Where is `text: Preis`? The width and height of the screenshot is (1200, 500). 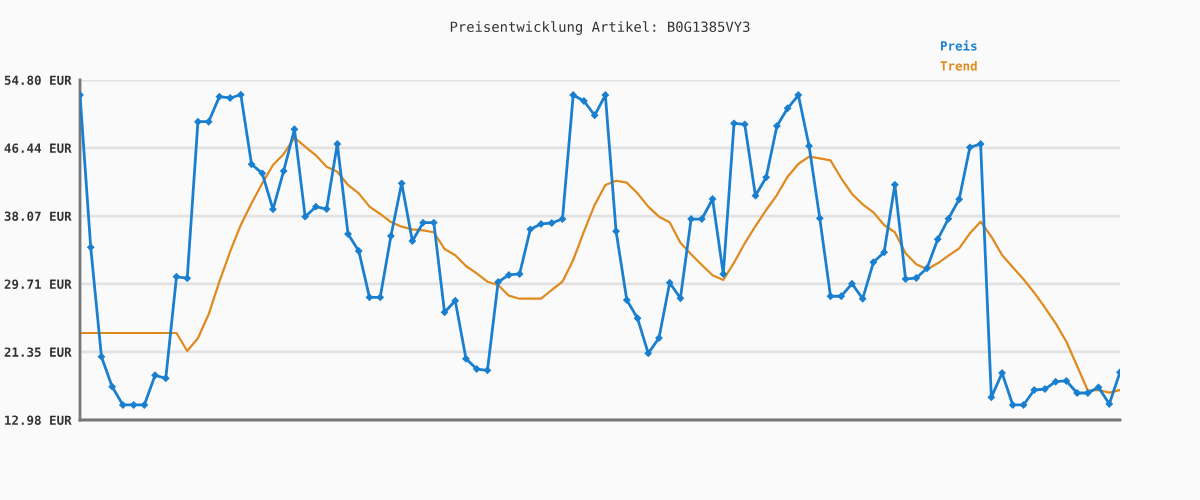 text: Preis is located at coordinates (958, 45).